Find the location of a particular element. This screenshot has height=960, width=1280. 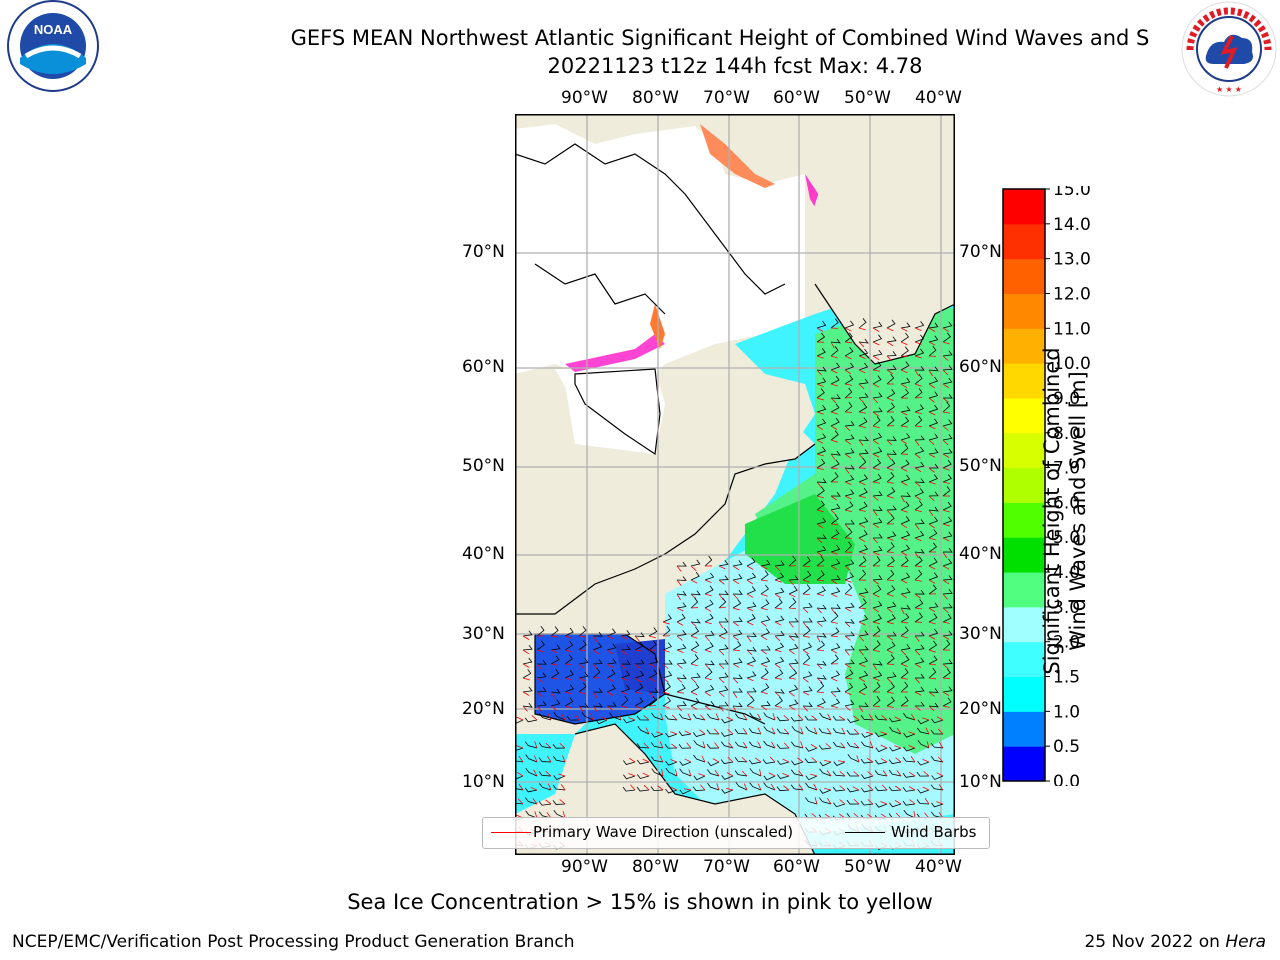

lon-label-top-40w: 40°W is located at coordinates (938, 98).